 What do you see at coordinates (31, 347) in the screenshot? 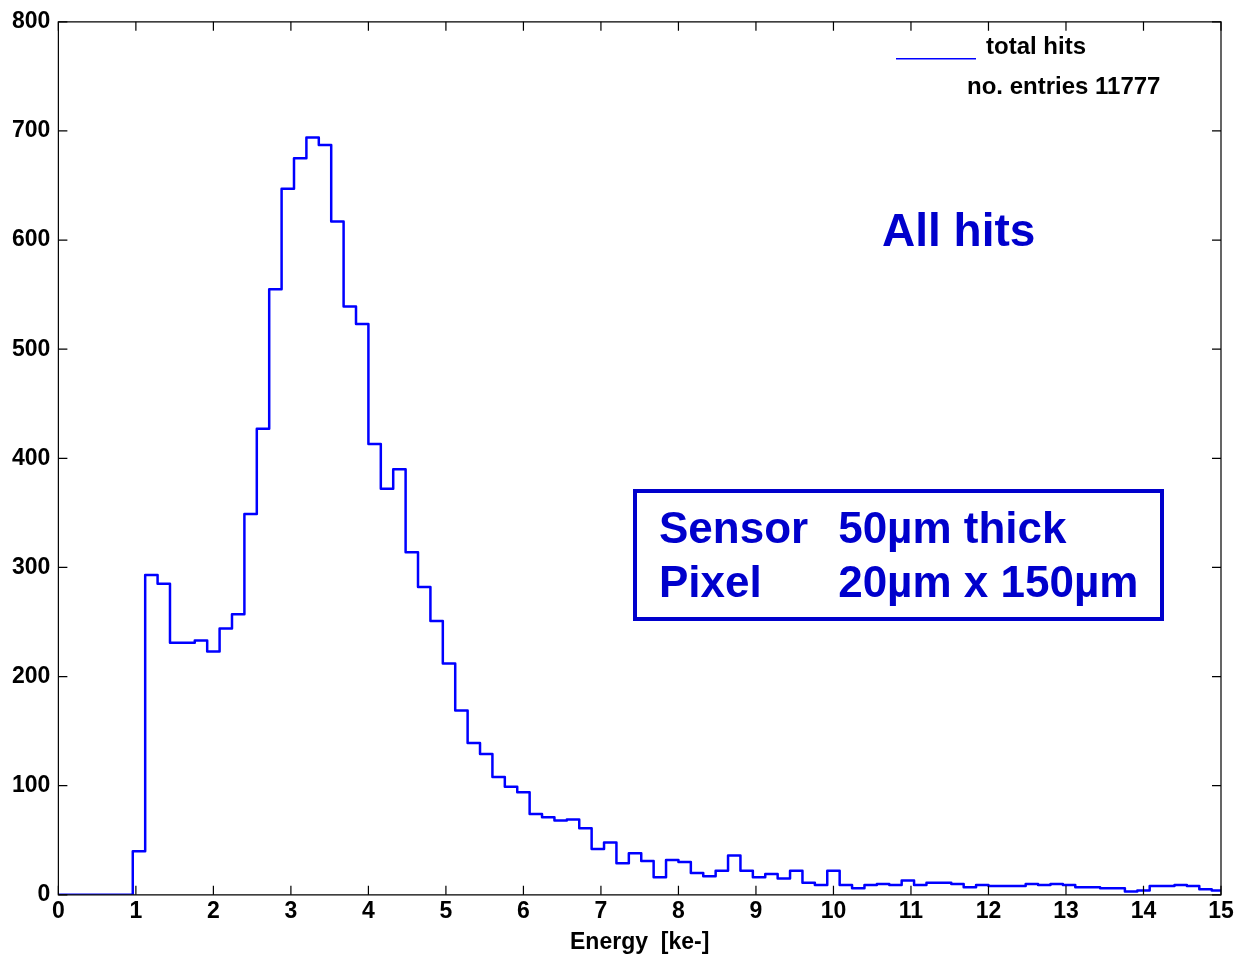
I see `y-tick-label: 500` at bounding box center [31, 347].